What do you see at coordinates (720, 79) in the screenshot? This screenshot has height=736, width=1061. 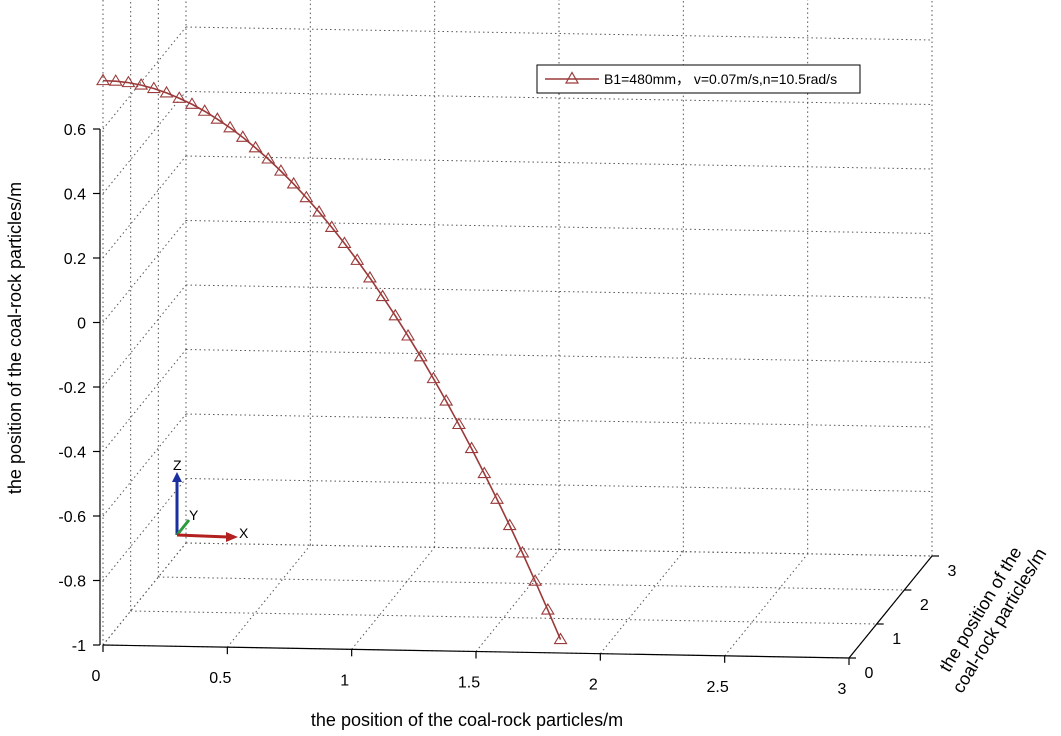 I see `legend-entry-label: B1=480mm， v=0.07m/s,n=10.5rad/s` at bounding box center [720, 79].